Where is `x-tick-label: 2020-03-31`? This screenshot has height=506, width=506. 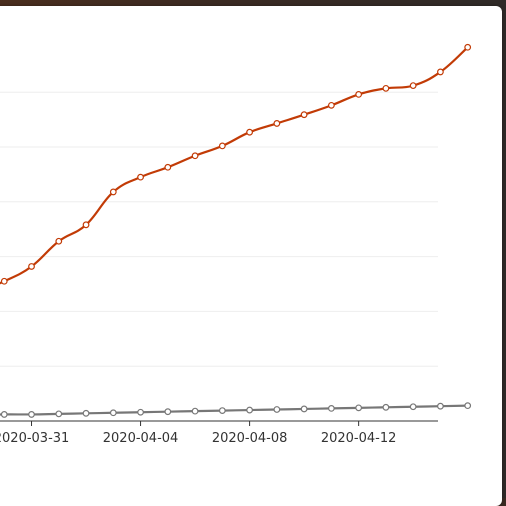
x-tick-label: 2020-03-31 is located at coordinates (34, 438).